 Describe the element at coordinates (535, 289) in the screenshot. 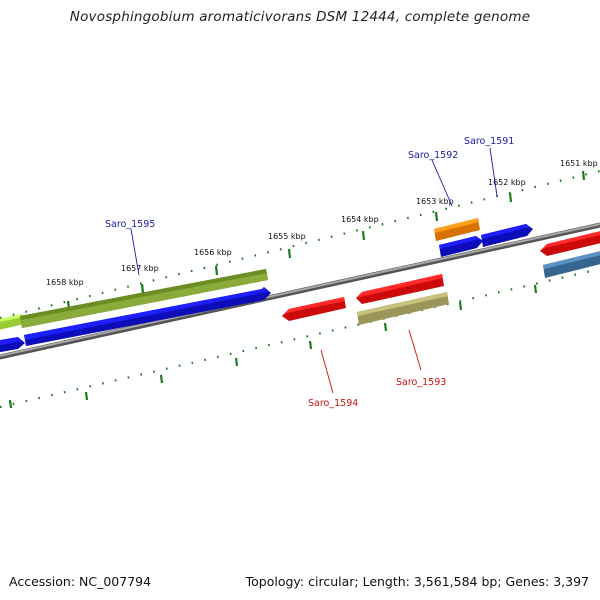

I see `lower-tick-a` at that location.